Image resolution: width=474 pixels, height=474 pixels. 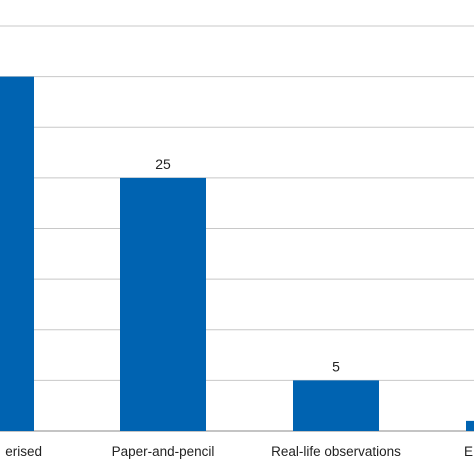 What do you see at coordinates (163, 164) in the screenshot?
I see `data-label: 25` at bounding box center [163, 164].